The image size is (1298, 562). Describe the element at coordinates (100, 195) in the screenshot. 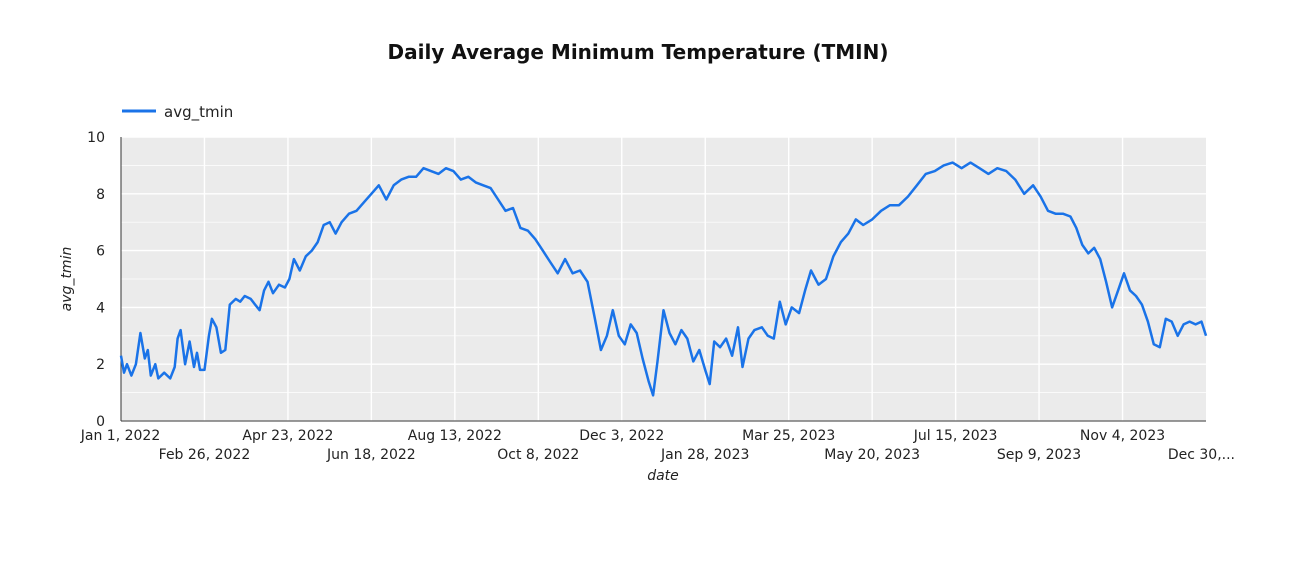

I see `y-tick-label: 8` at that location.